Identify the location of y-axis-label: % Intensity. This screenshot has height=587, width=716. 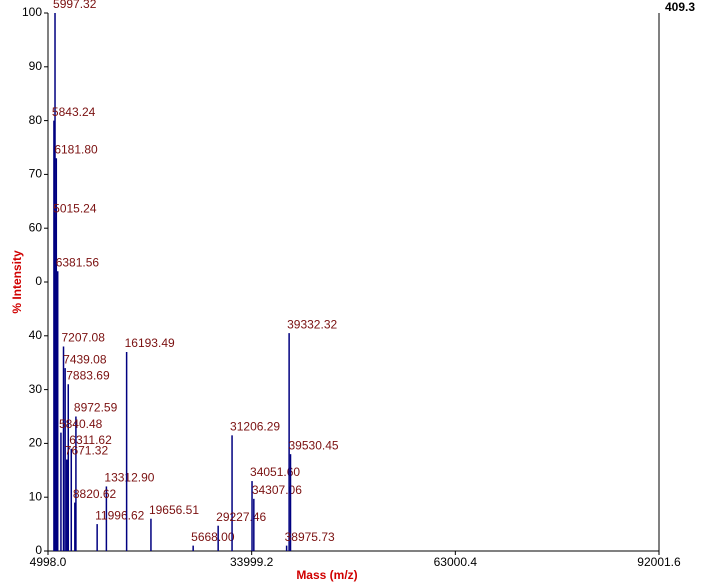
(17, 282).